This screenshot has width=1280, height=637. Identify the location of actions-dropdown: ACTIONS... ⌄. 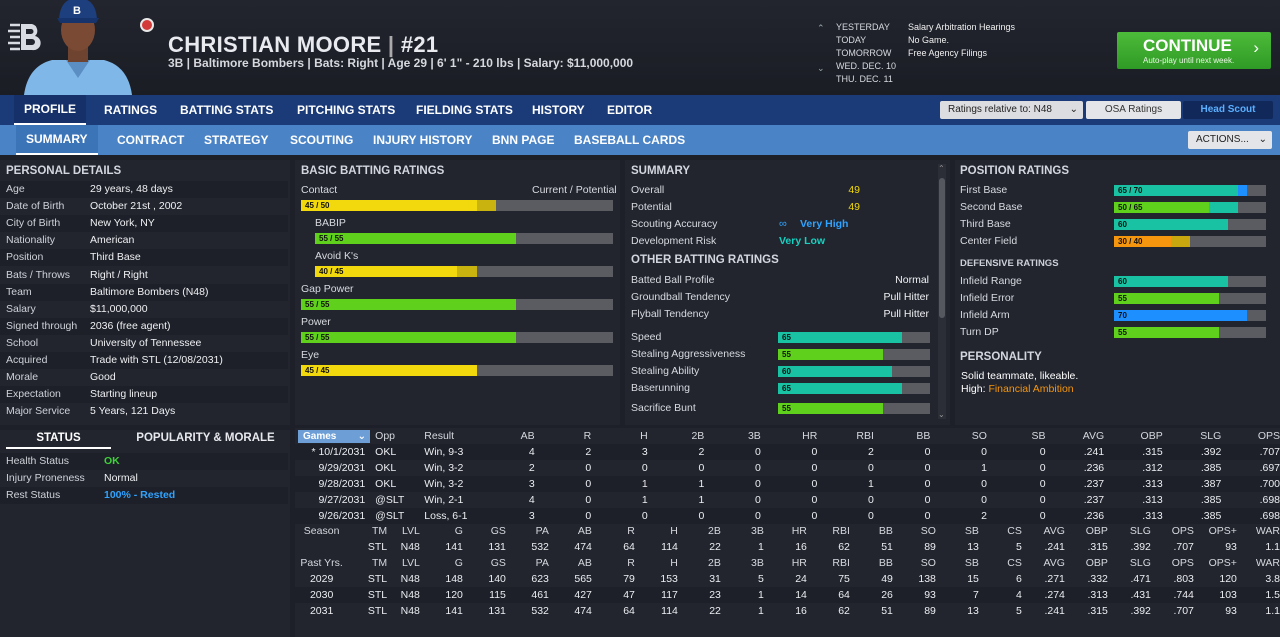
(1230, 140).